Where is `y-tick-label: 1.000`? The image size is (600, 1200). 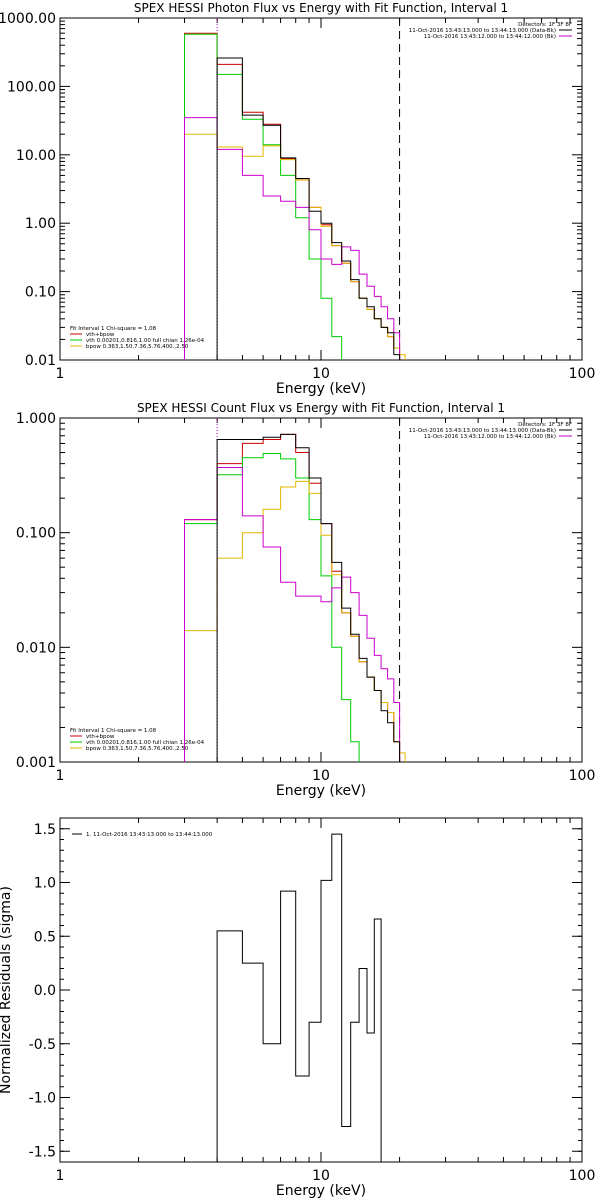
y-tick-label: 1.000 is located at coordinates (36, 419).